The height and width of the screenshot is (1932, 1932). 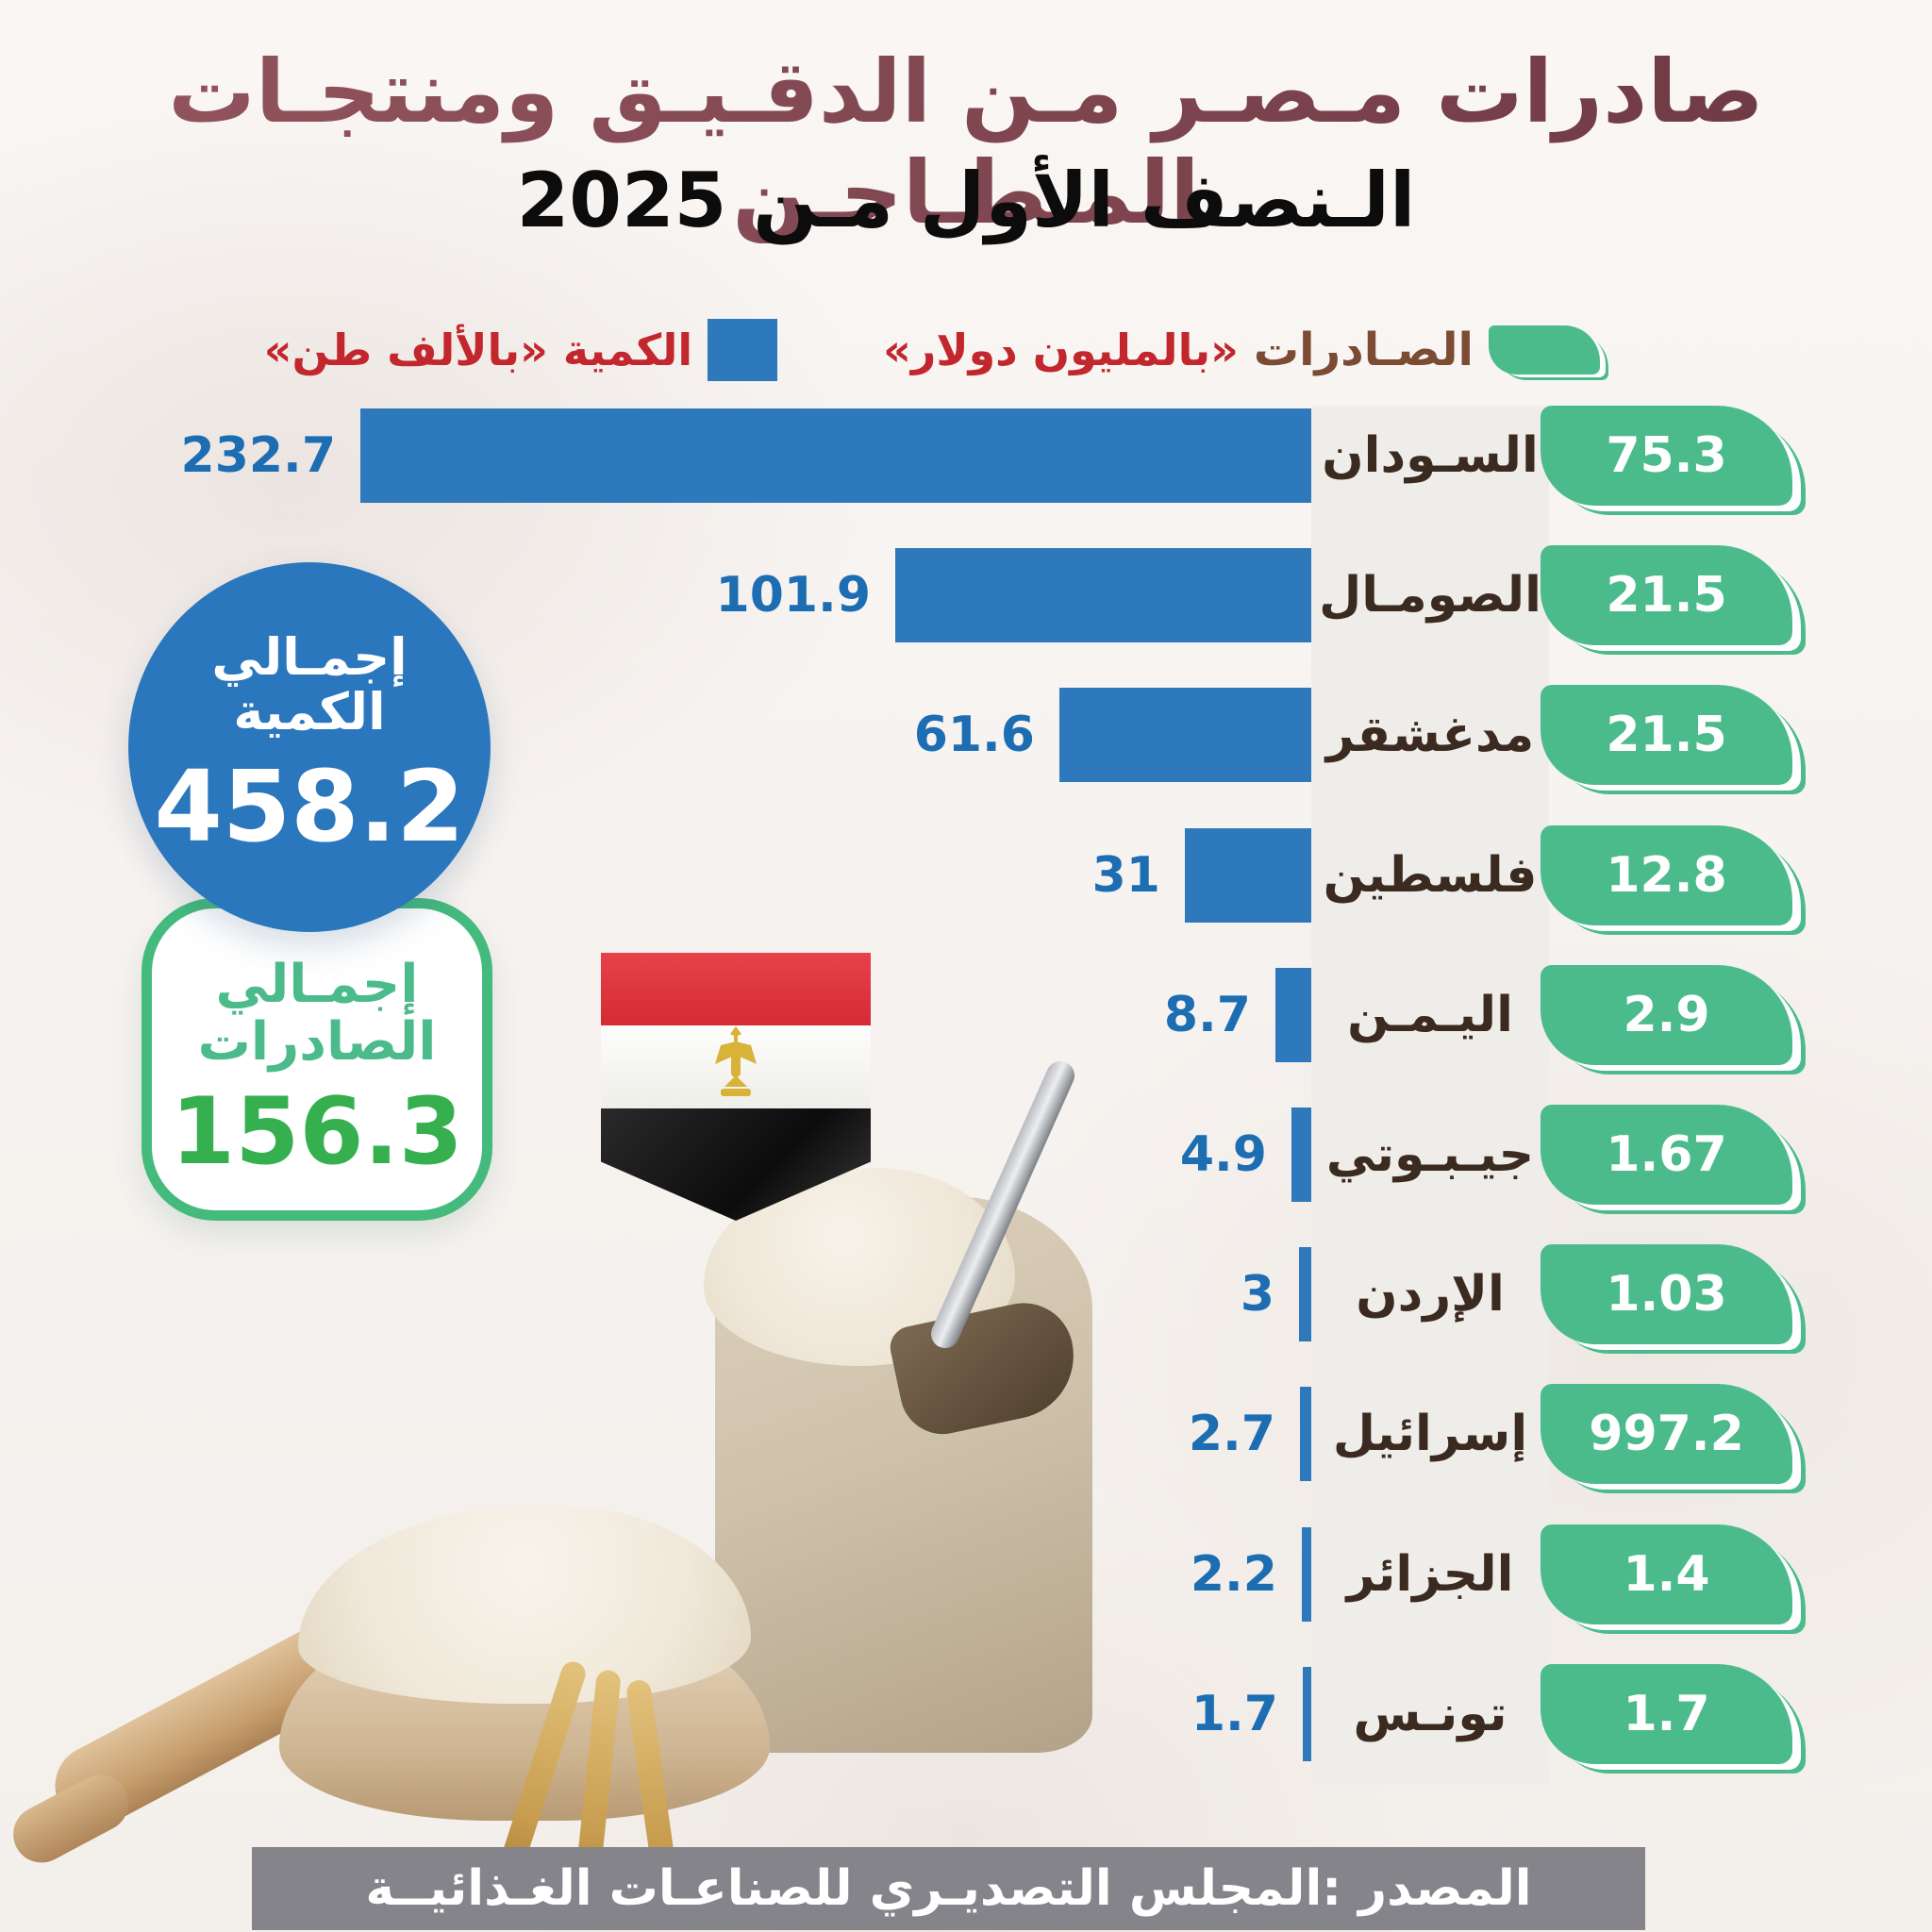 What do you see at coordinates (317, 985) in the screenshot?
I see `total-exports-title-line1: إجمـالي` at bounding box center [317, 985].